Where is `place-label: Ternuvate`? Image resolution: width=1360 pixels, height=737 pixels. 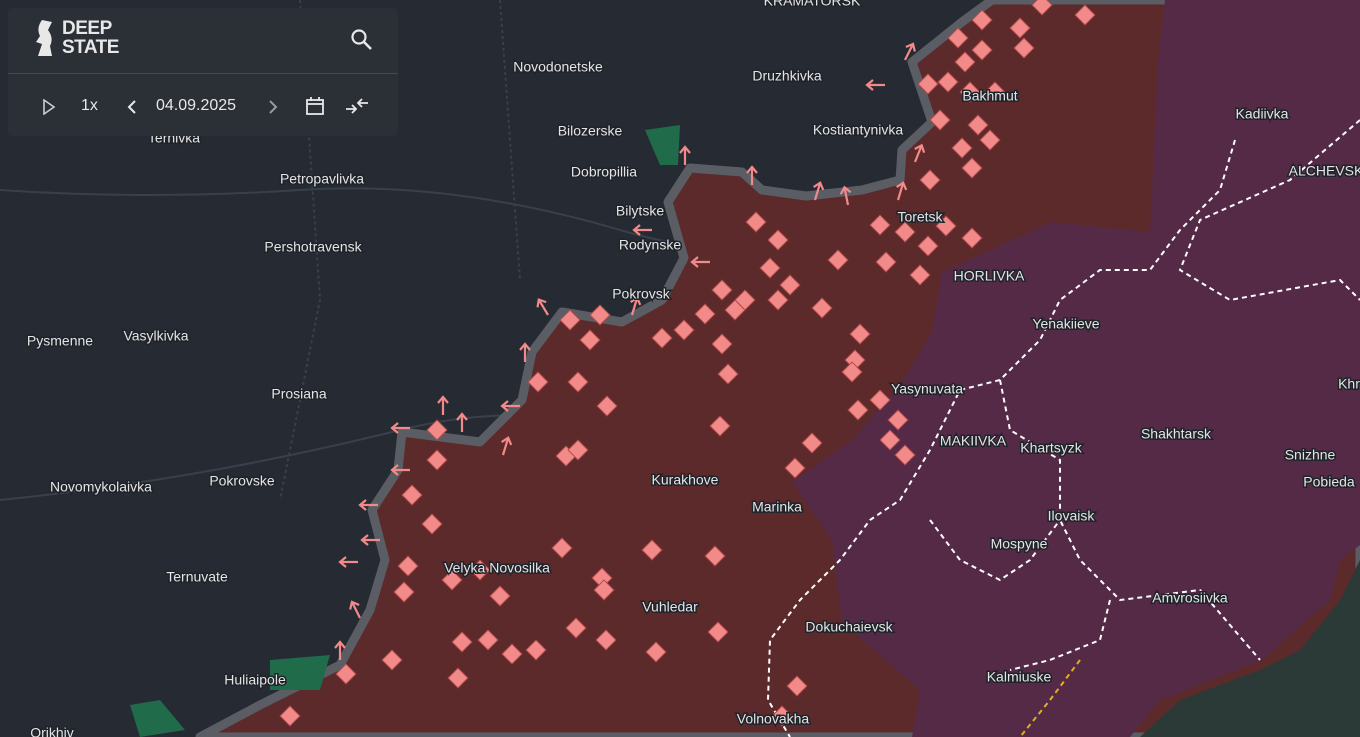
place-label: Ternuvate is located at coordinates (197, 577).